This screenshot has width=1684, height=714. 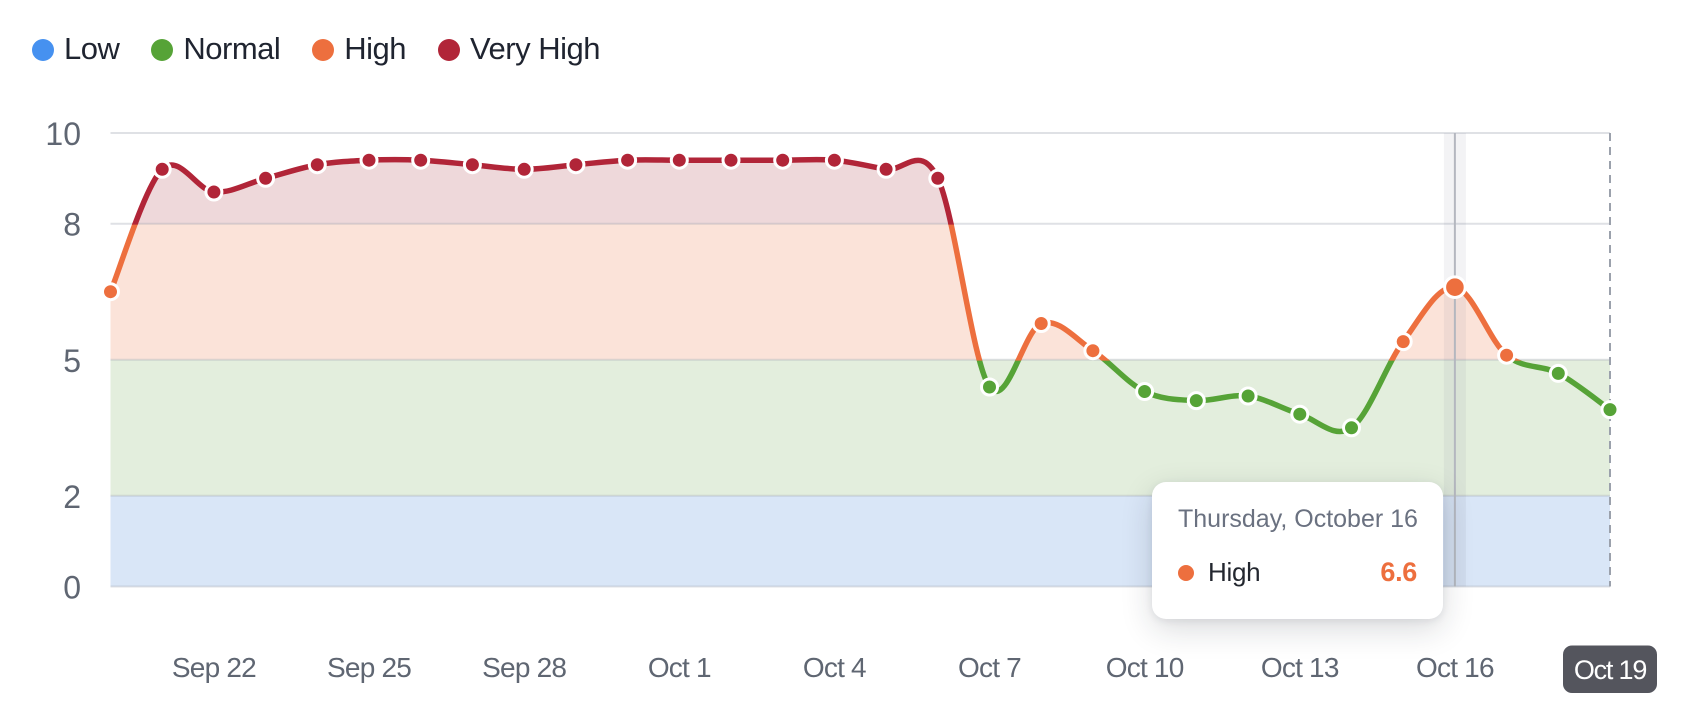 I want to click on y-axis-label-5: 5, so click(x=72, y=361).